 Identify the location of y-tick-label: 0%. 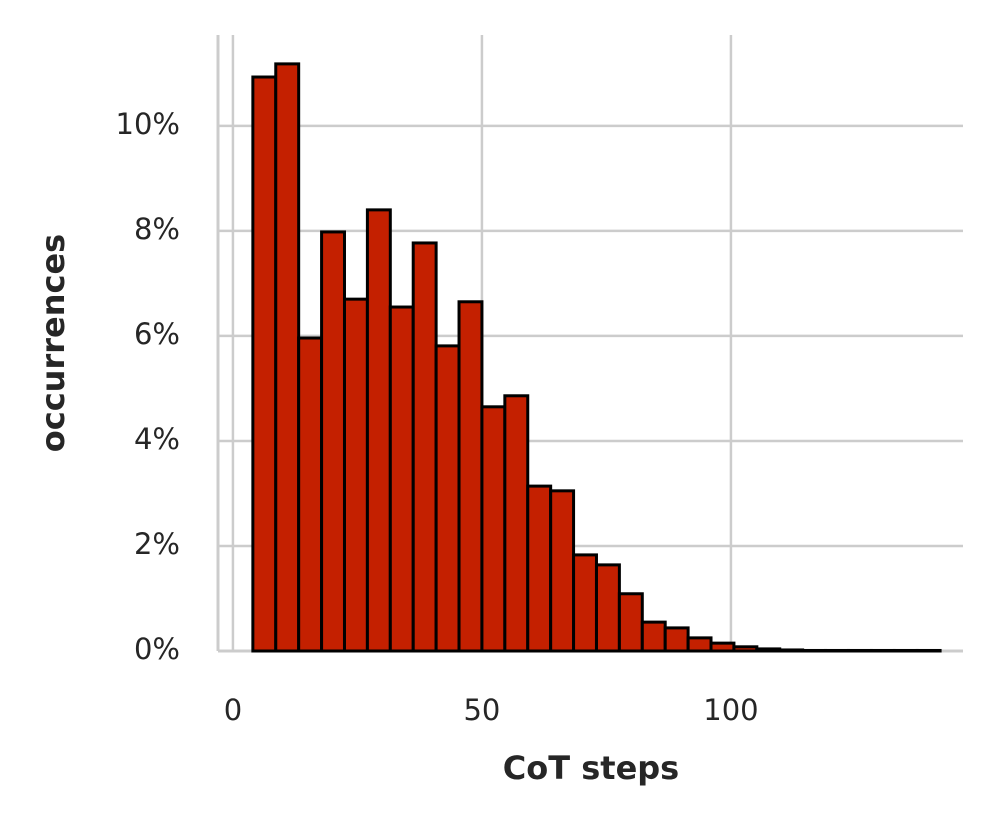
(157, 649).